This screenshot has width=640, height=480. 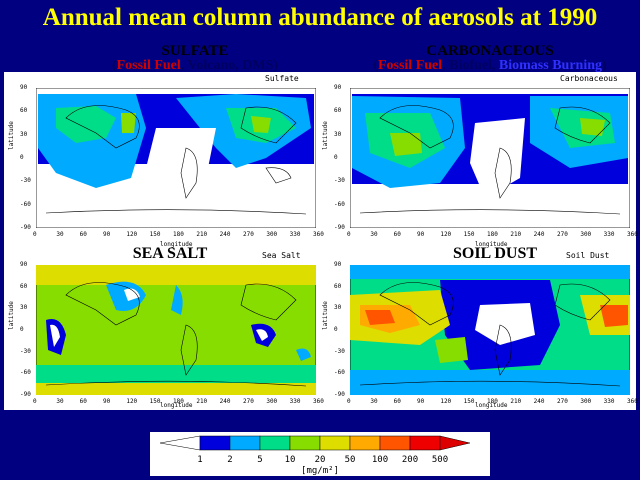 I want to click on longitude-label-3: longitude, so click(x=176, y=405).